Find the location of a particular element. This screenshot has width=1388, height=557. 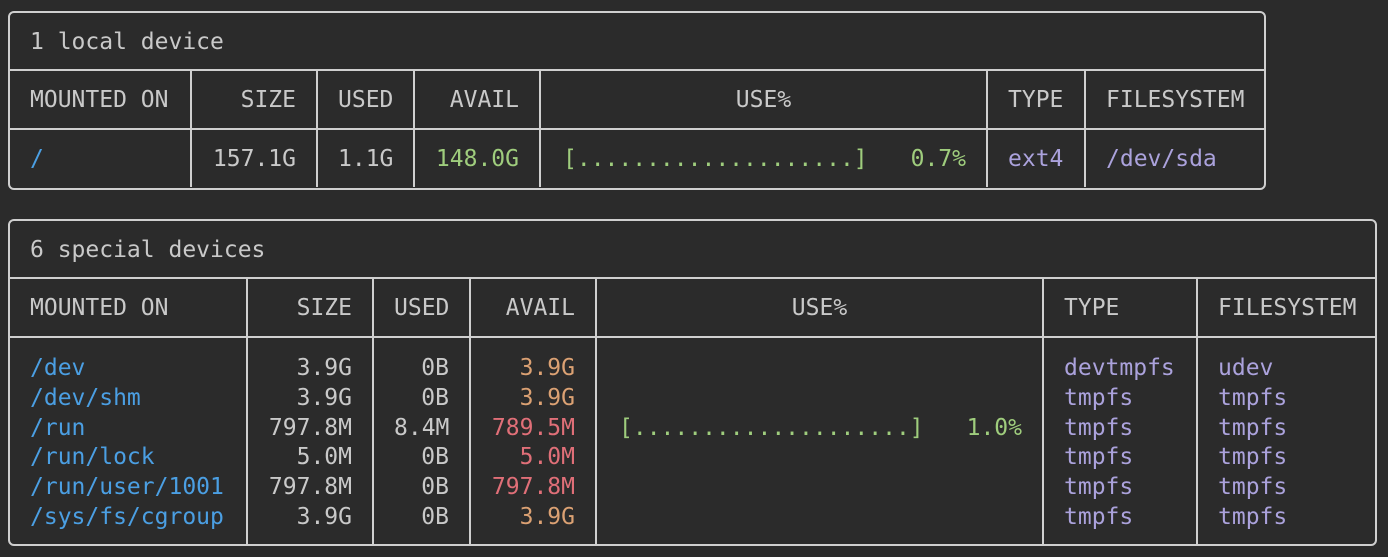

size: 5.0M is located at coordinates (324, 457).